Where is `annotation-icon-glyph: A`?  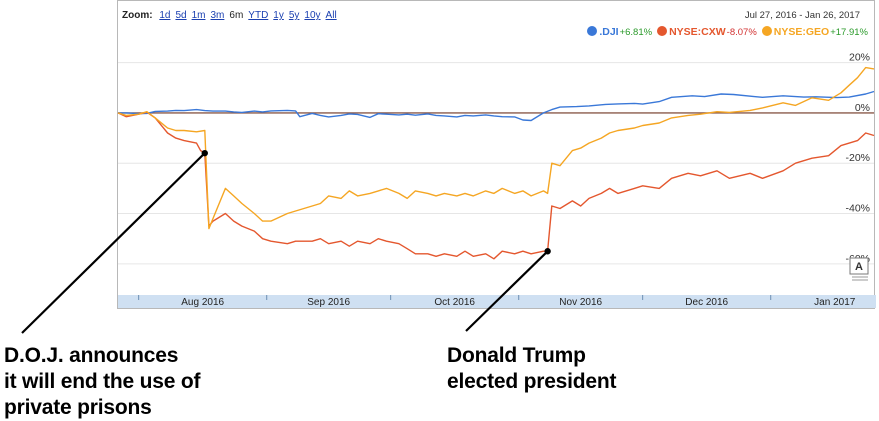
annotation-icon-glyph: A is located at coordinates (859, 267).